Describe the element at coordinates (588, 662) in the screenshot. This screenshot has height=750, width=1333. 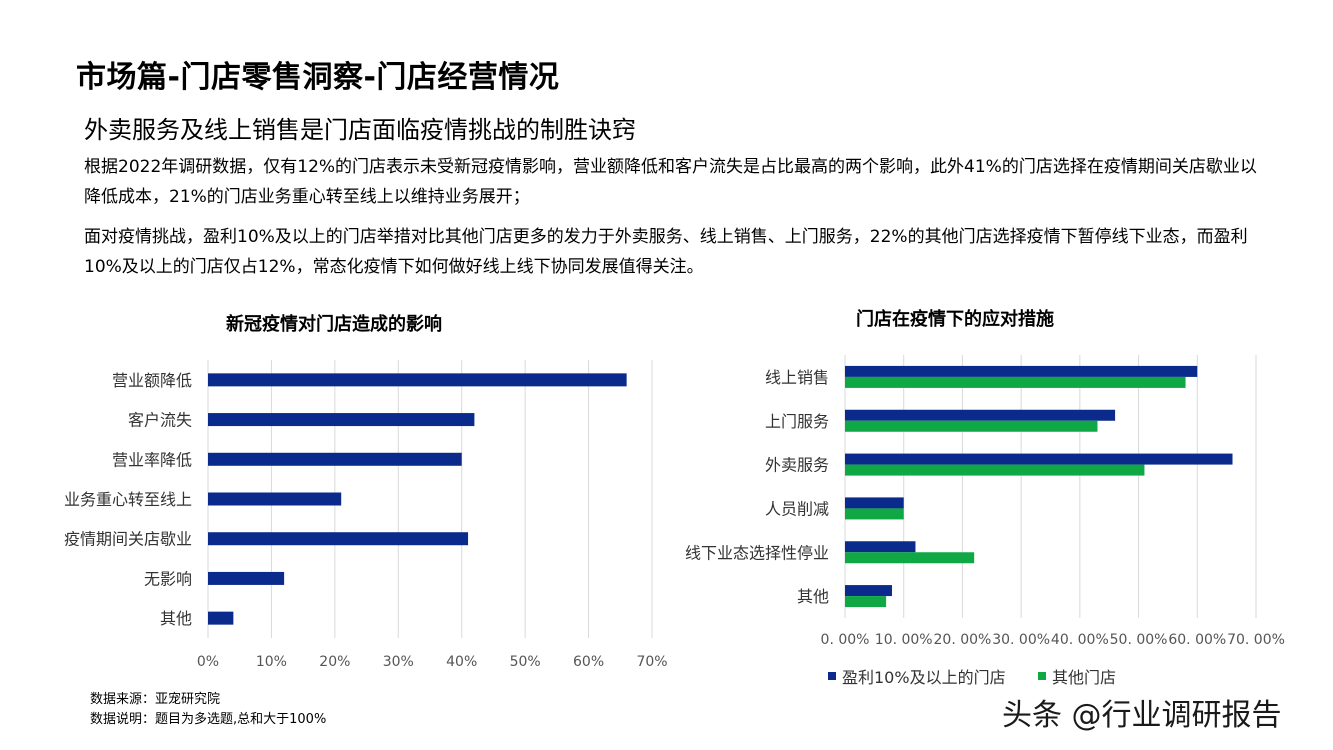
I see `chart1-x-tick-label: 60%` at that location.